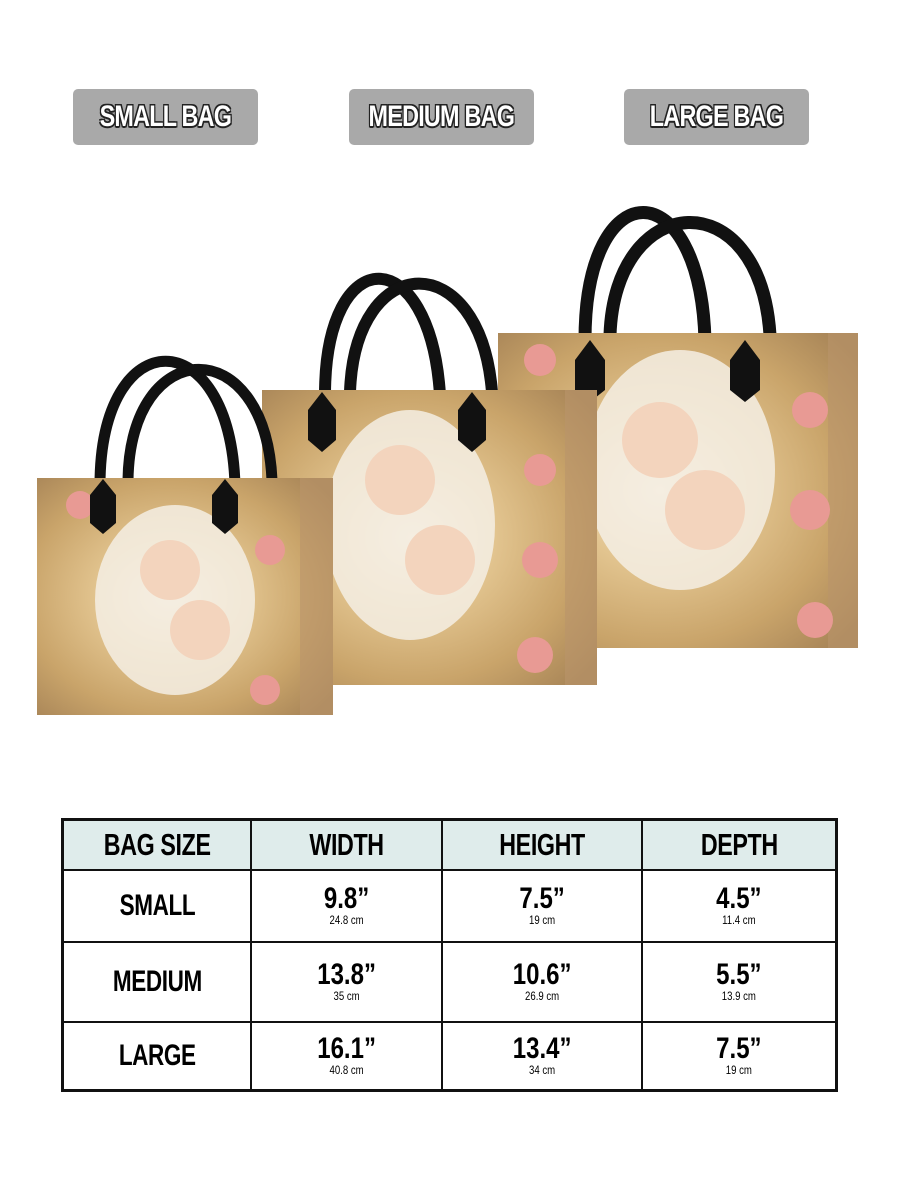  I want to click on size-cell: LARGE, so click(156, 1056).